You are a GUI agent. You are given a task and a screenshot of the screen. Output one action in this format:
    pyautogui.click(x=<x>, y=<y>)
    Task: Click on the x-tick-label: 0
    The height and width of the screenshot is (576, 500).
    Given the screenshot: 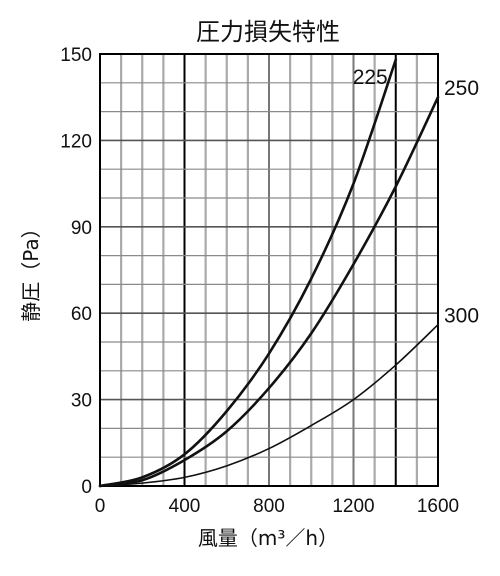 What is the action you would take?
    pyautogui.click(x=100, y=506)
    